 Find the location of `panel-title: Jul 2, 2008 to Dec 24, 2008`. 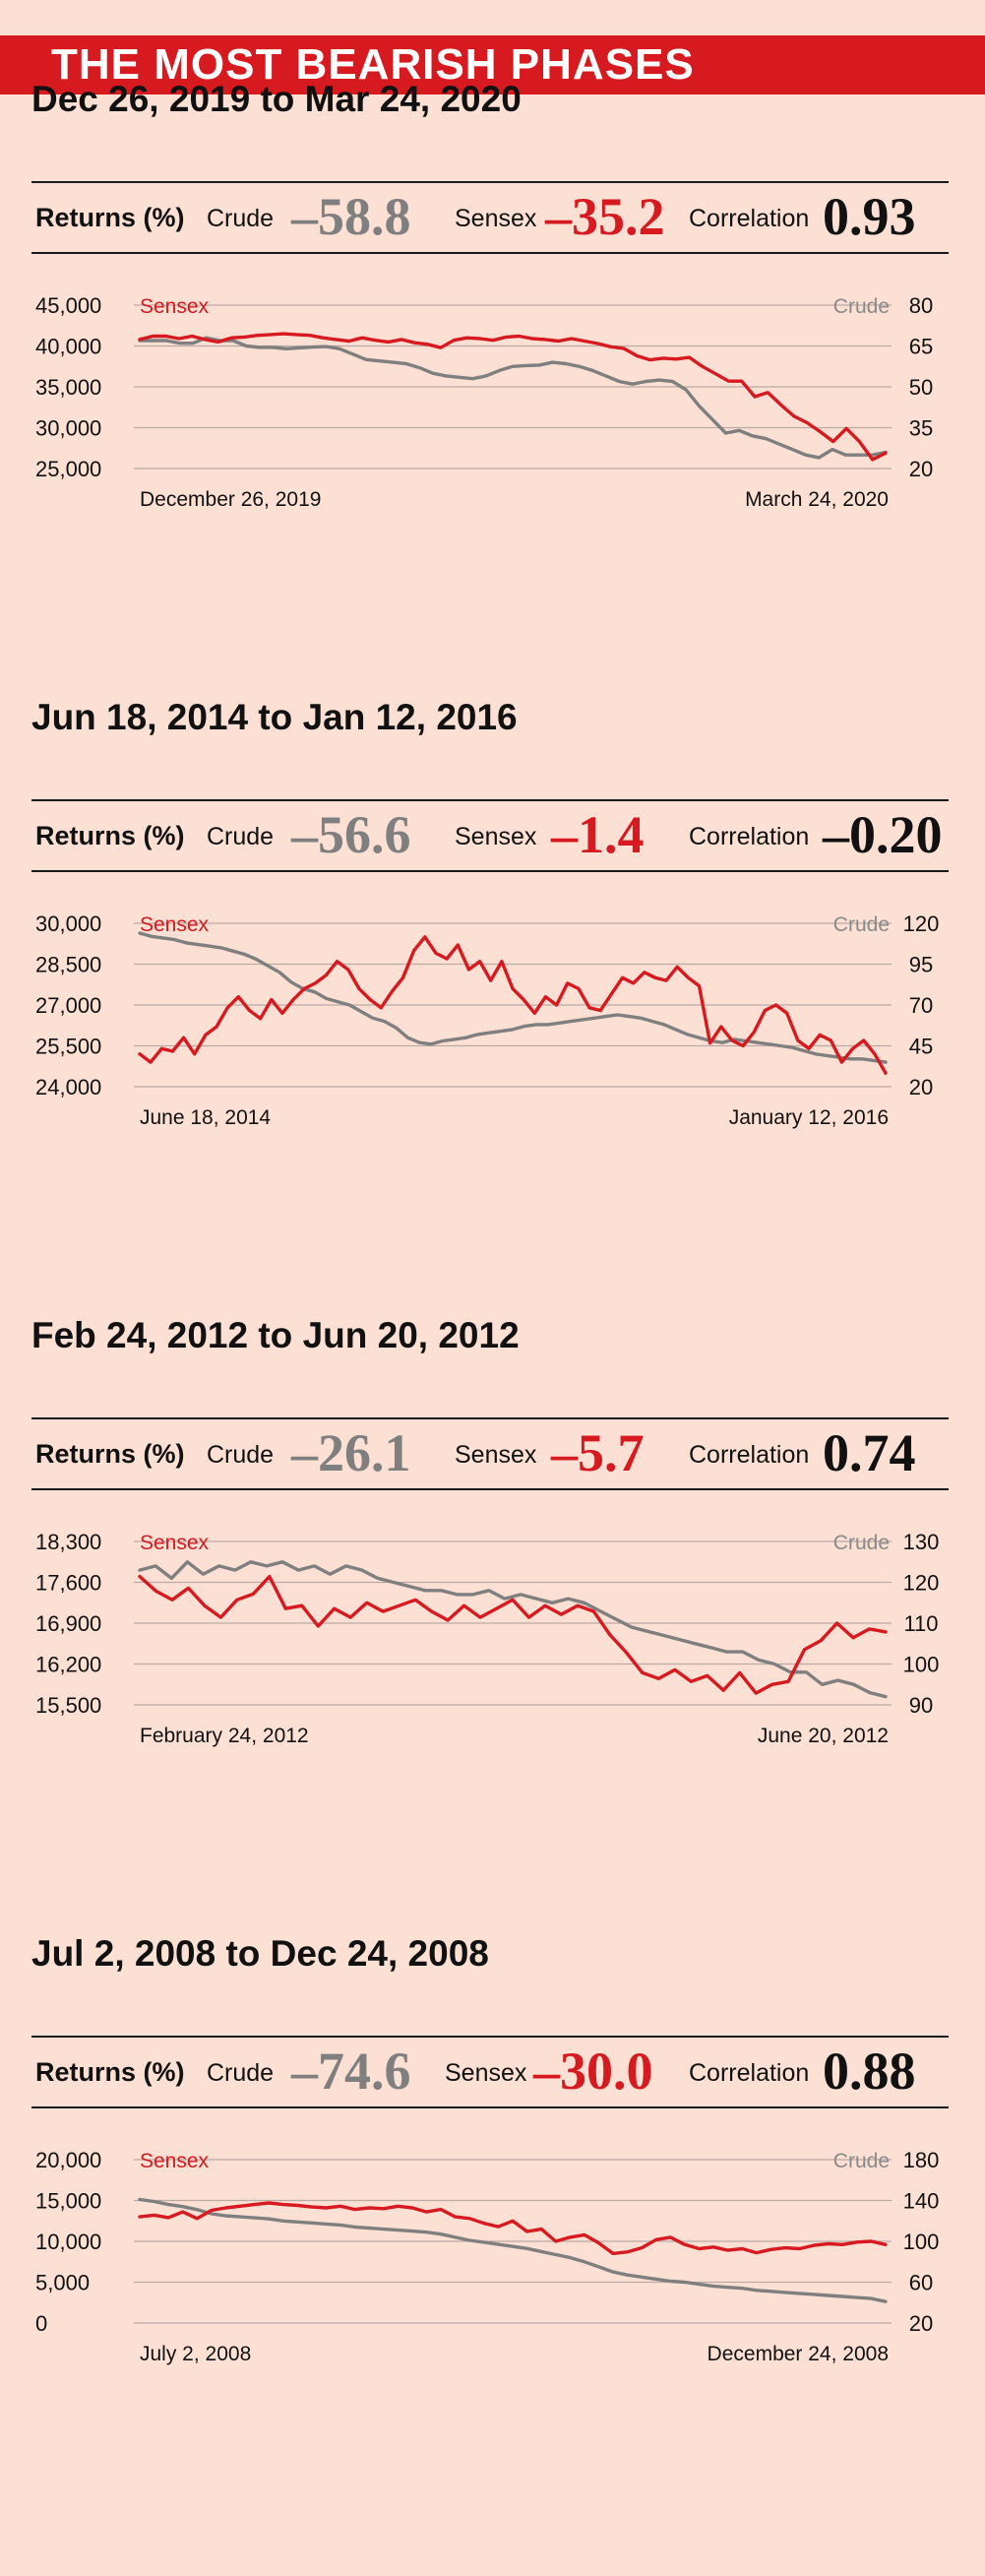

panel-title: Jul 2, 2008 to Dec 24, 2008 is located at coordinates (260, 1953).